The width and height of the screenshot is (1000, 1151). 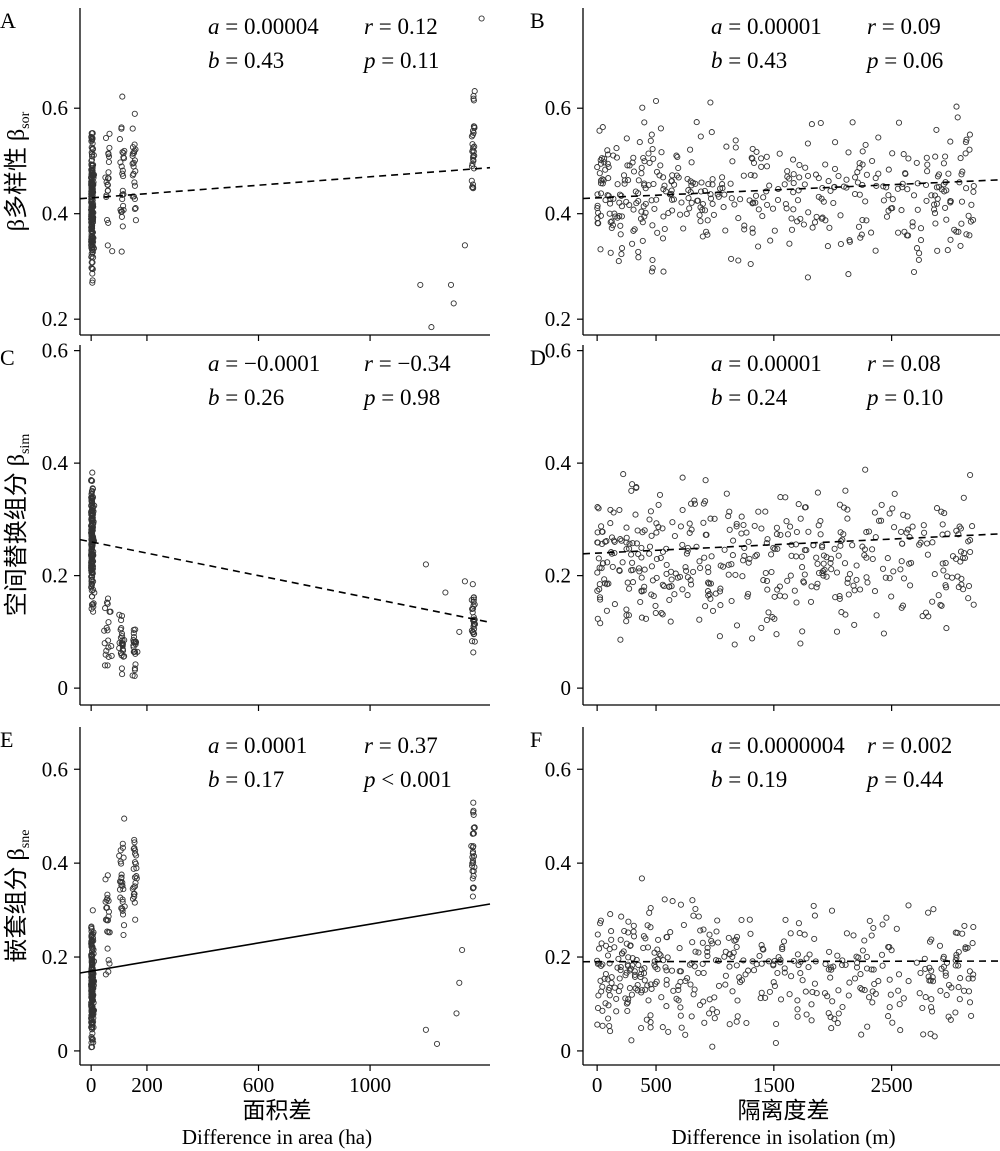 What do you see at coordinates (407, 779) in the screenshot?
I see `stat-p: p < 0.001` at bounding box center [407, 779].